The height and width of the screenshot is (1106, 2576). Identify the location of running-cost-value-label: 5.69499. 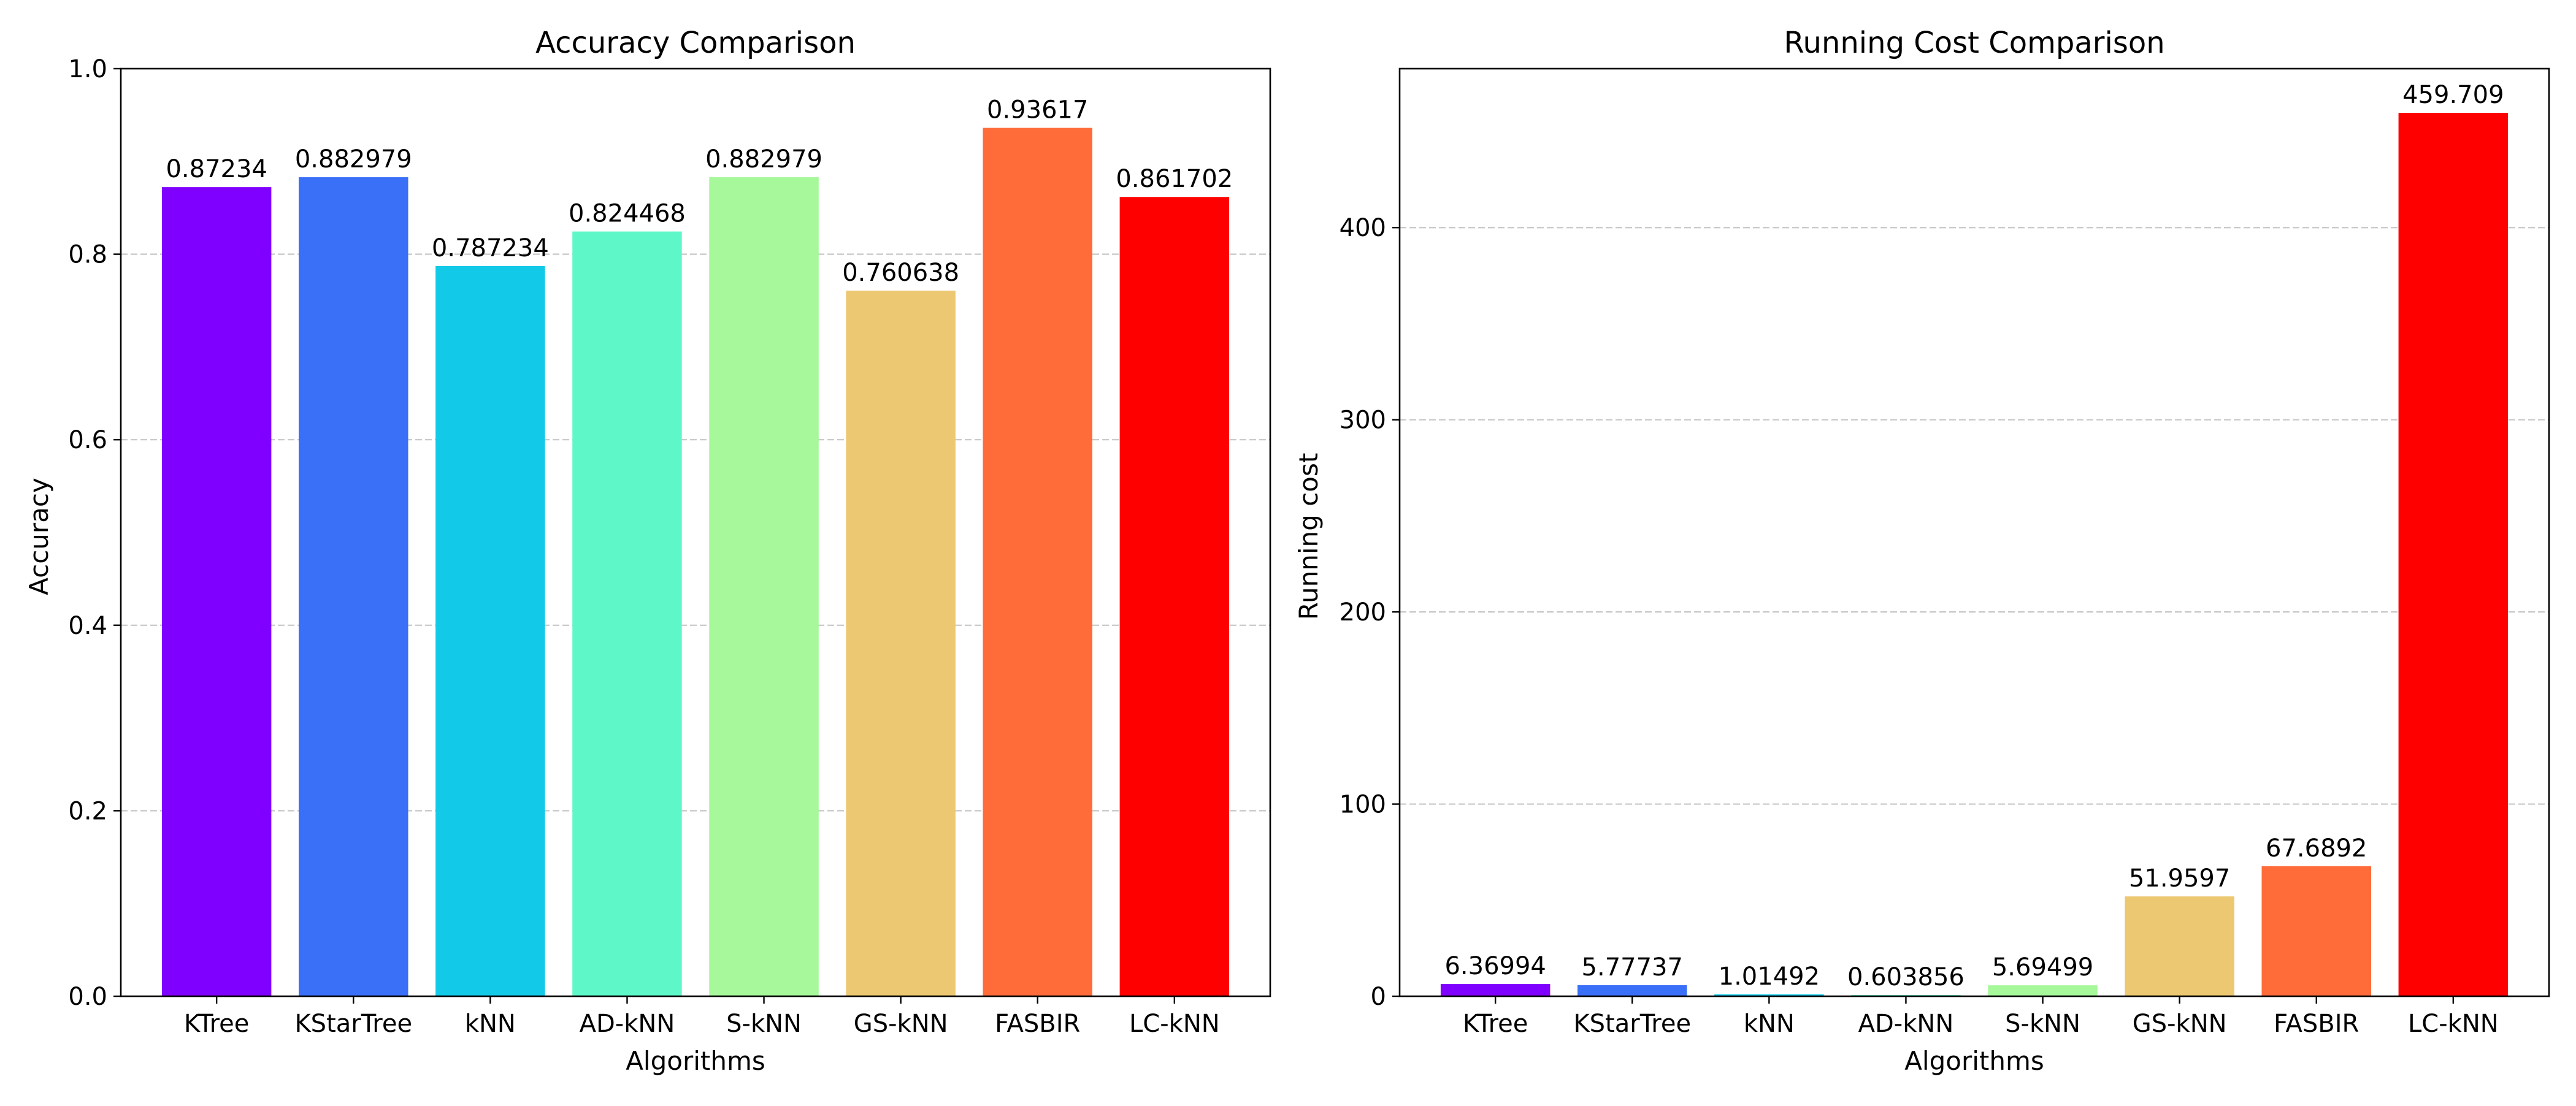
(2042, 967).